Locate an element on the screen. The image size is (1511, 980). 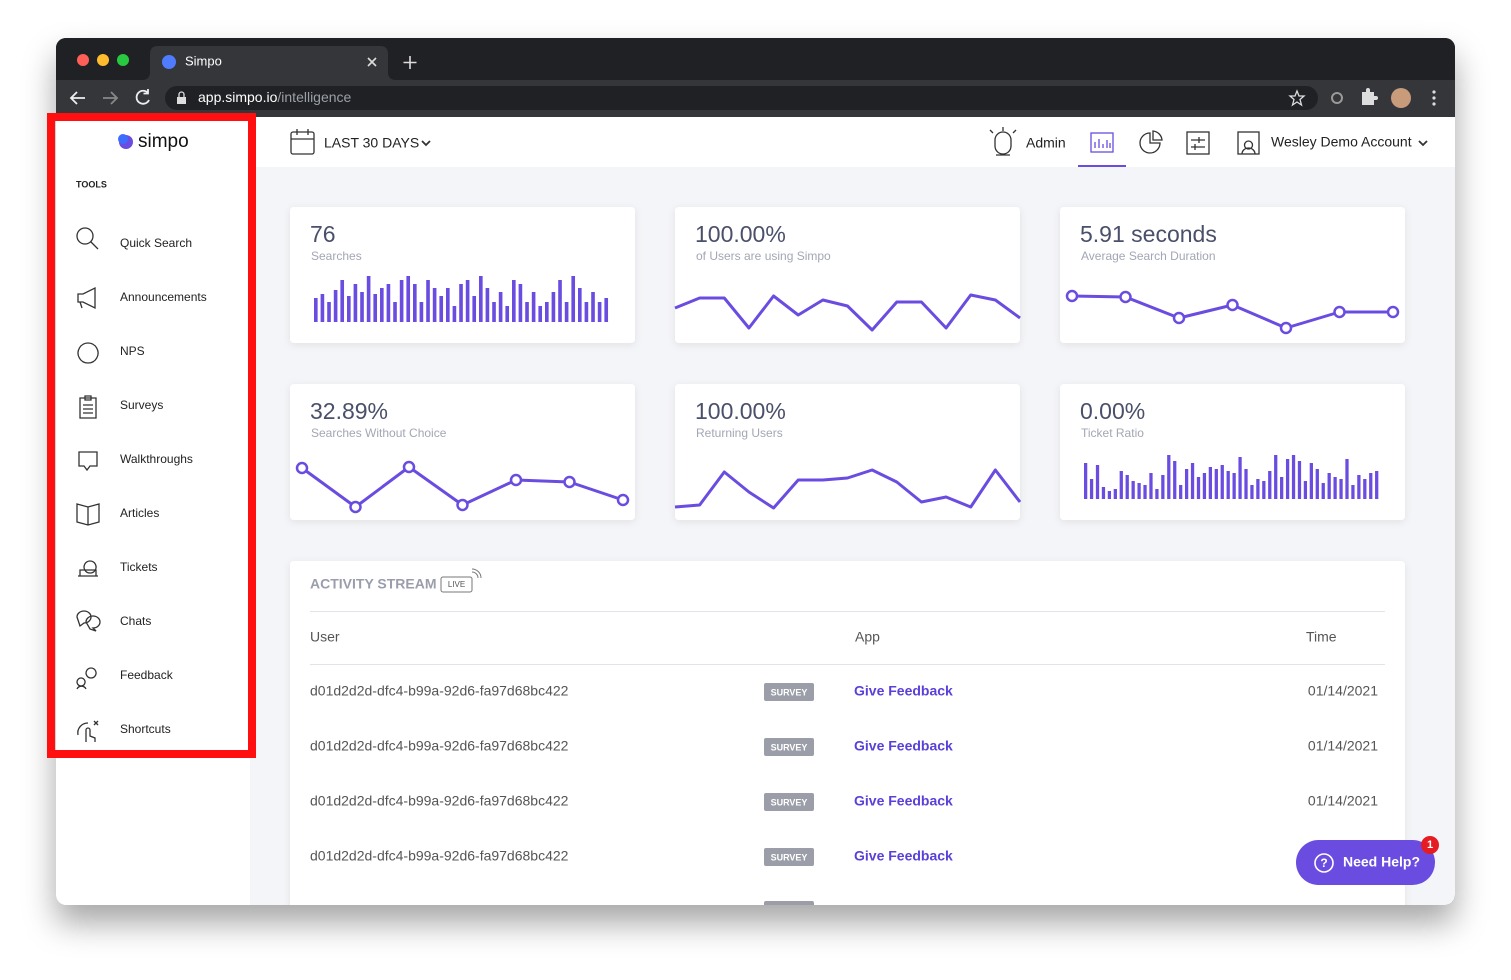
menu-item: Articles is located at coordinates (139, 513).